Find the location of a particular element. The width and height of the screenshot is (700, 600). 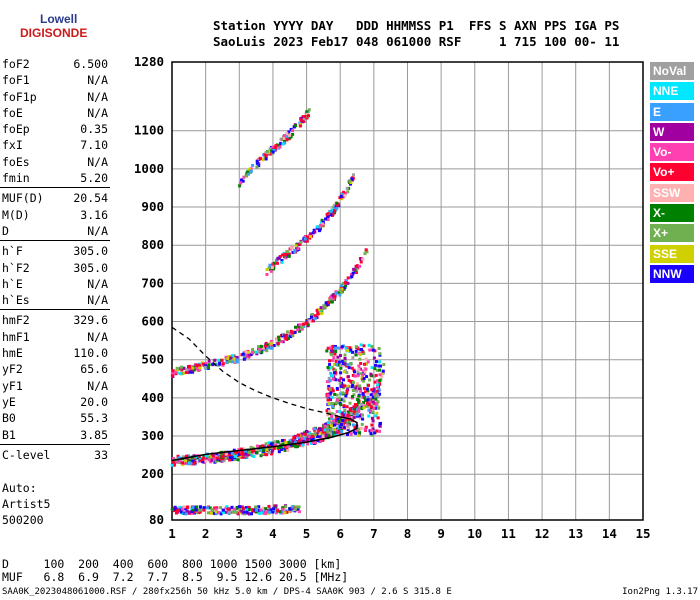

param-row: h`Es N/A is located at coordinates (55, 300).